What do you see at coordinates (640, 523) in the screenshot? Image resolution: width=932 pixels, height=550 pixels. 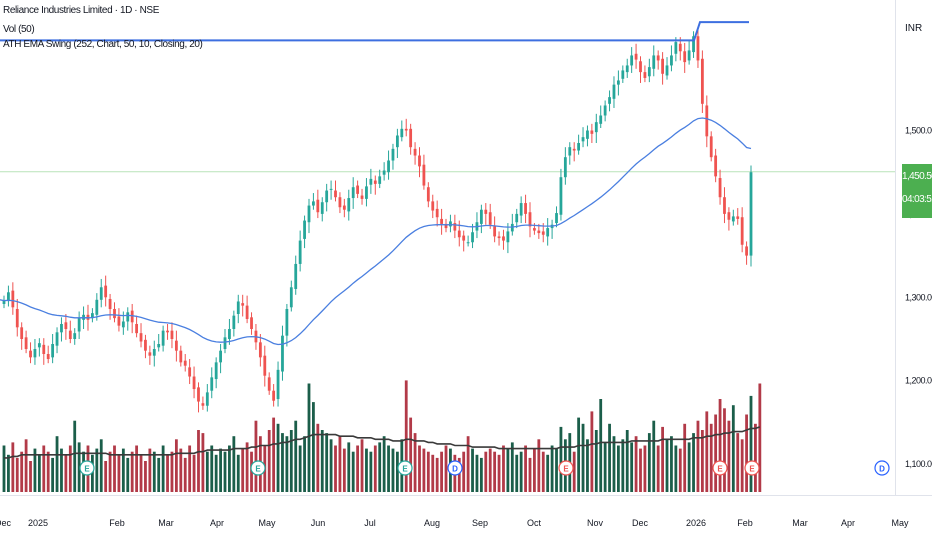 I see `time-tick-label: Dec` at bounding box center [640, 523].